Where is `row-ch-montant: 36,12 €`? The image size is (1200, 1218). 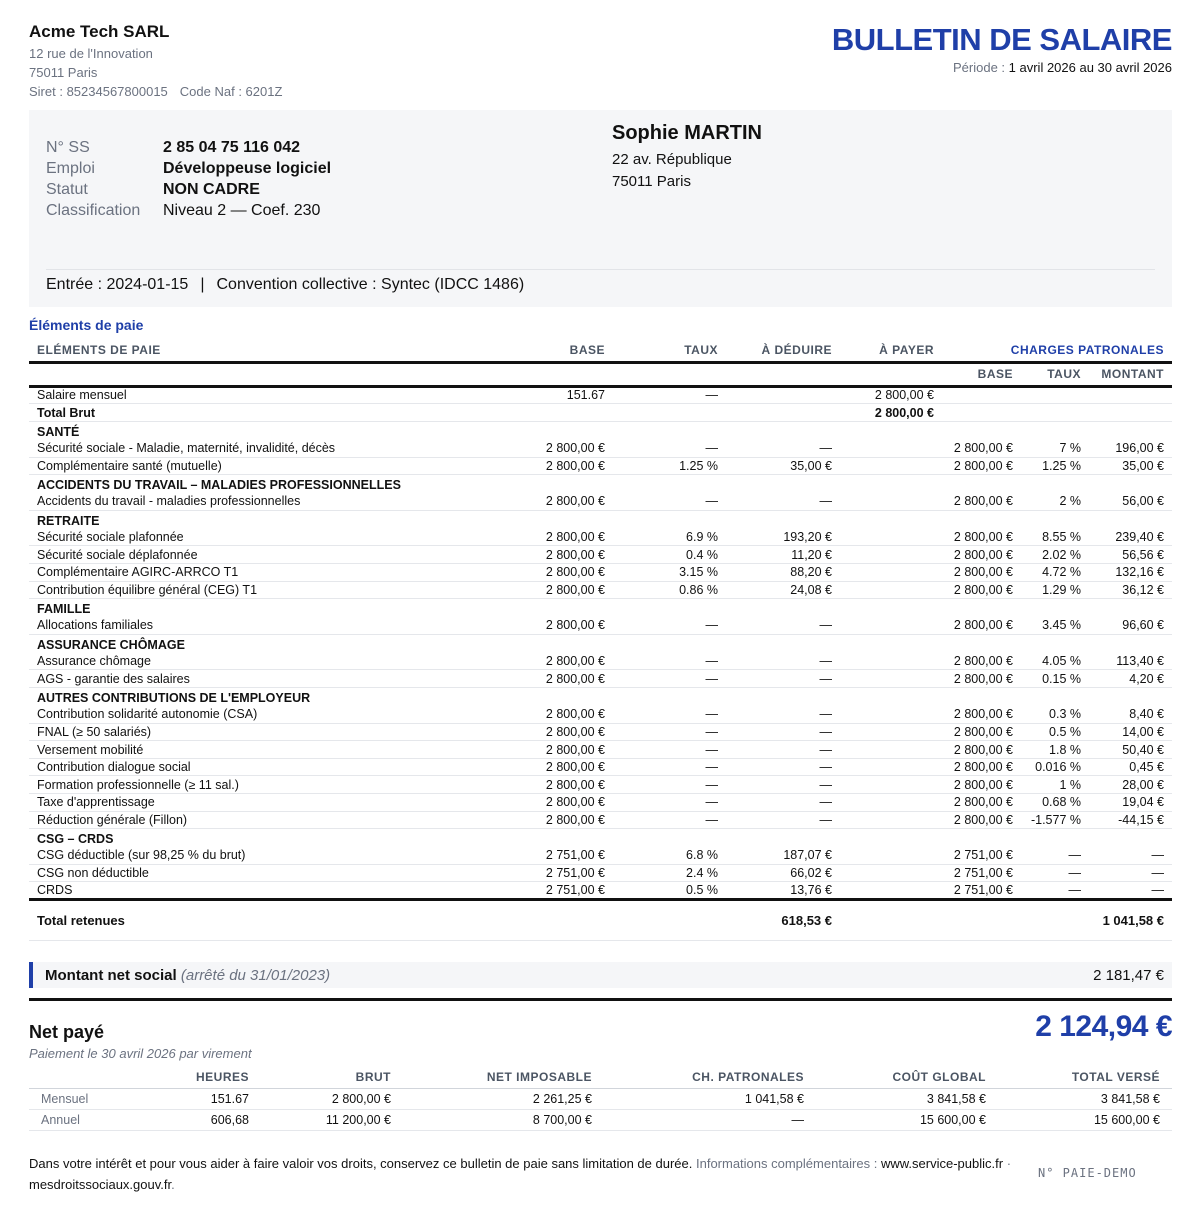
row-ch-montant: 36,12 € is located at coordinates (1131, 590).